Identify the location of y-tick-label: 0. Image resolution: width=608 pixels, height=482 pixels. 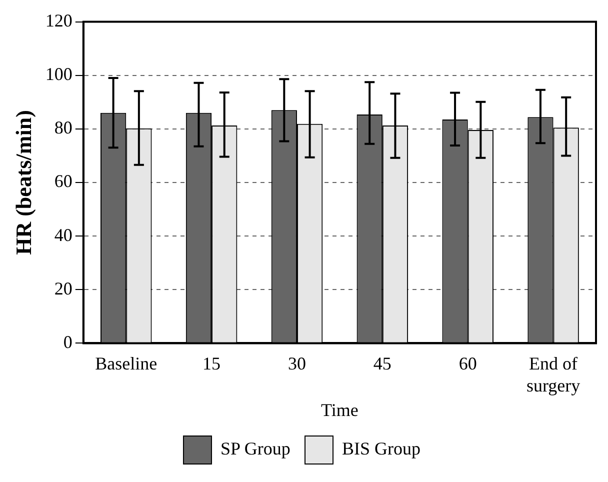
(67, 342).